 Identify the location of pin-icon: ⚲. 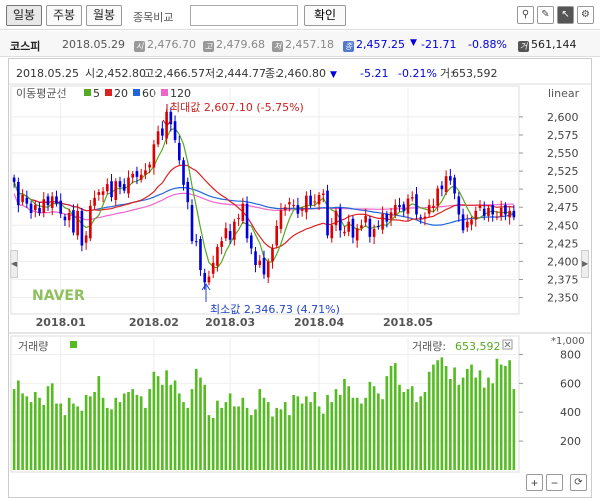
(525, 15).